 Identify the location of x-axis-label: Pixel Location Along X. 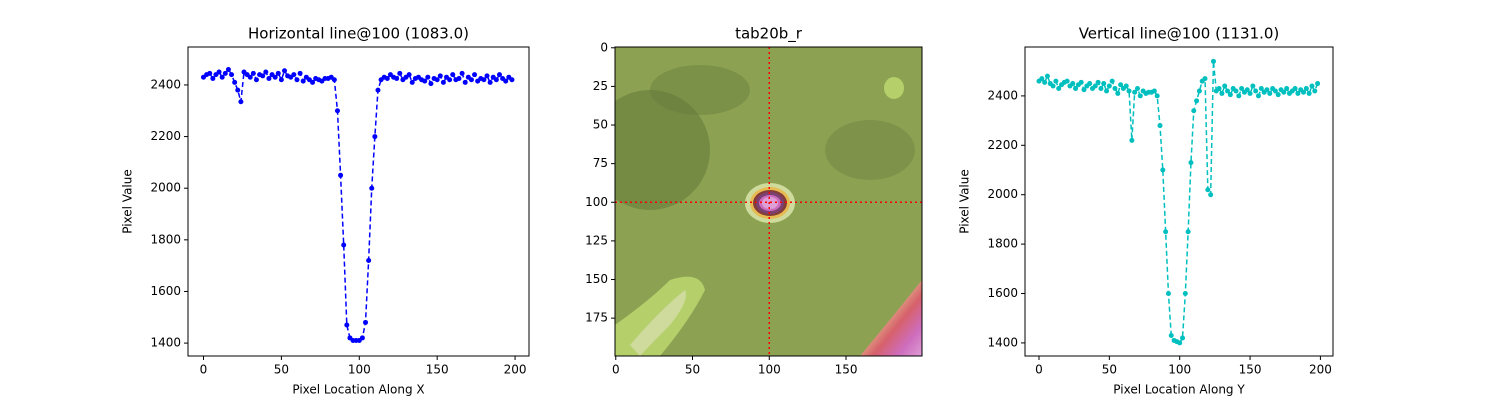
(358, 390).